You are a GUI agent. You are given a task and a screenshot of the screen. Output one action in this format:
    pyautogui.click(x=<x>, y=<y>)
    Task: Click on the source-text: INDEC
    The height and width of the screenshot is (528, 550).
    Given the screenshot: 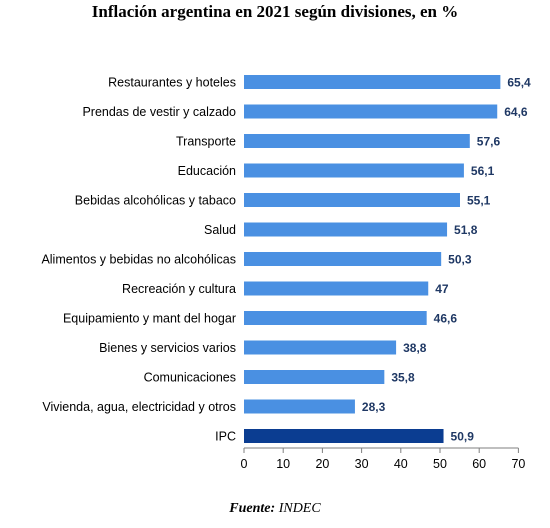 What is the action you would take?
    pyautogui.click(x=299, y=508)
    